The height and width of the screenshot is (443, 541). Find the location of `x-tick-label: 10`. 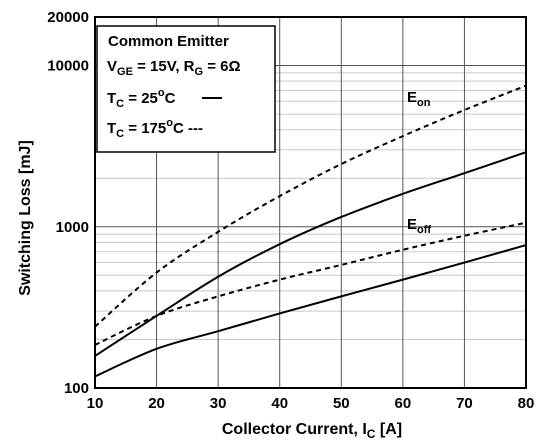

x-tick-label: 10 is located at coordinates (95, 403).